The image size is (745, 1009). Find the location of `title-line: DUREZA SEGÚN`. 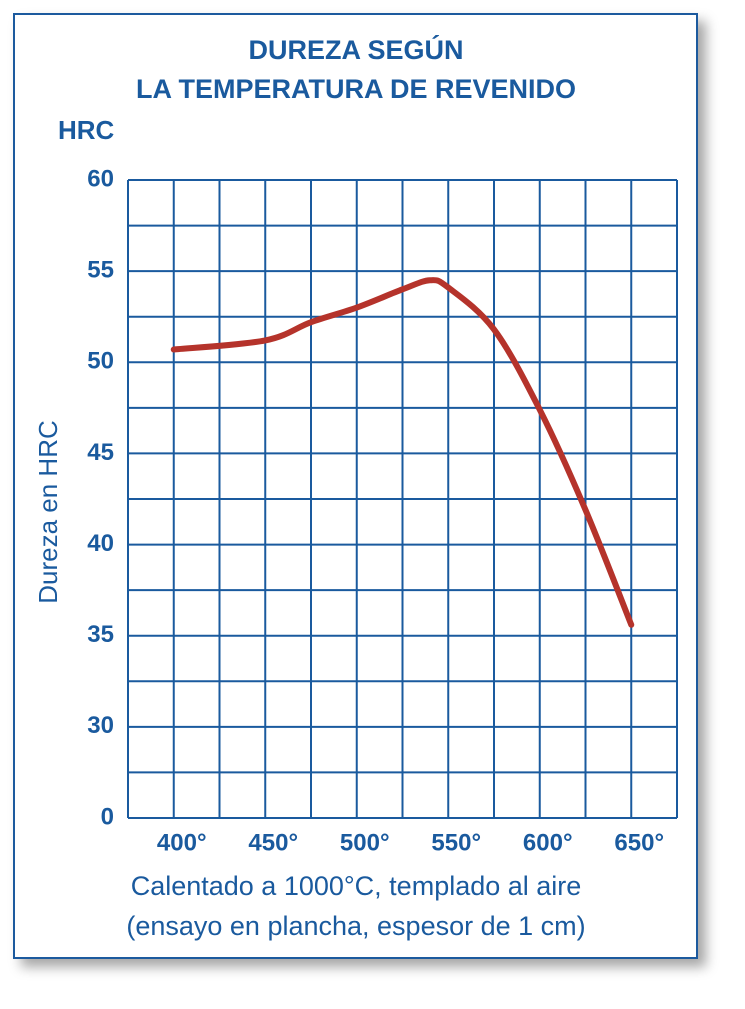

title-line: DUREZA SEGÚN is located at coordinates (355, 49).